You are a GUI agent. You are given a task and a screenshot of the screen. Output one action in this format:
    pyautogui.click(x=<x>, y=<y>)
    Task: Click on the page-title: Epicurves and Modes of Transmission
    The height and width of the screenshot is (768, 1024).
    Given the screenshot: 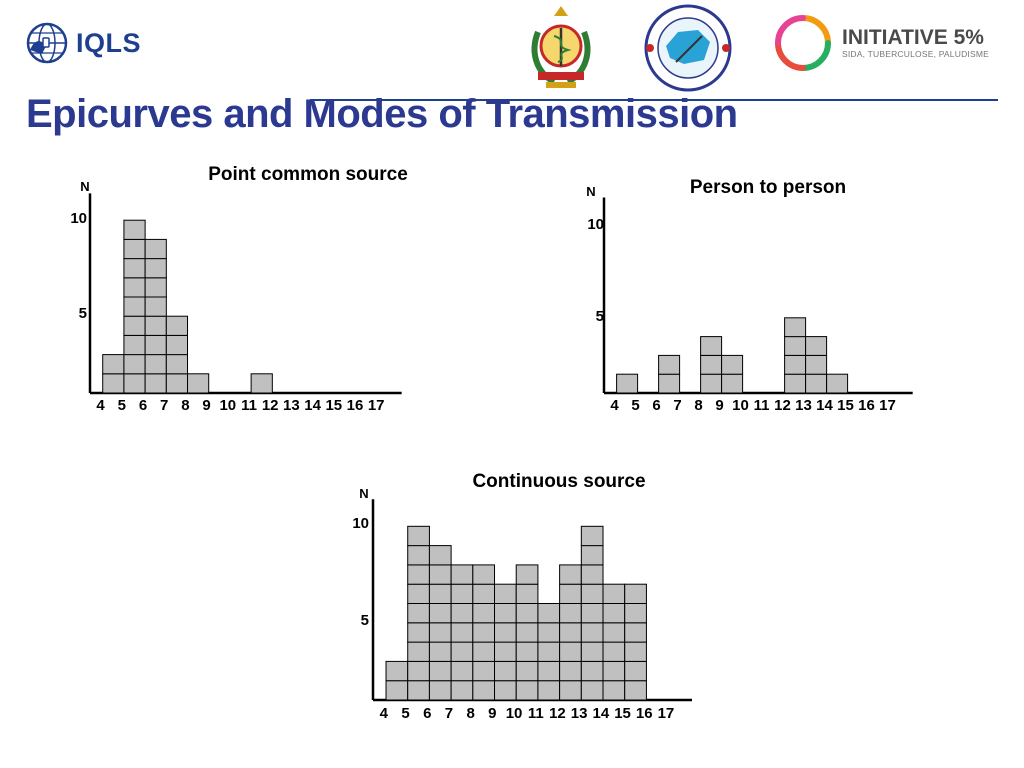 What is the action you would take?
    pyautogui.click(x=382, y=114)
    